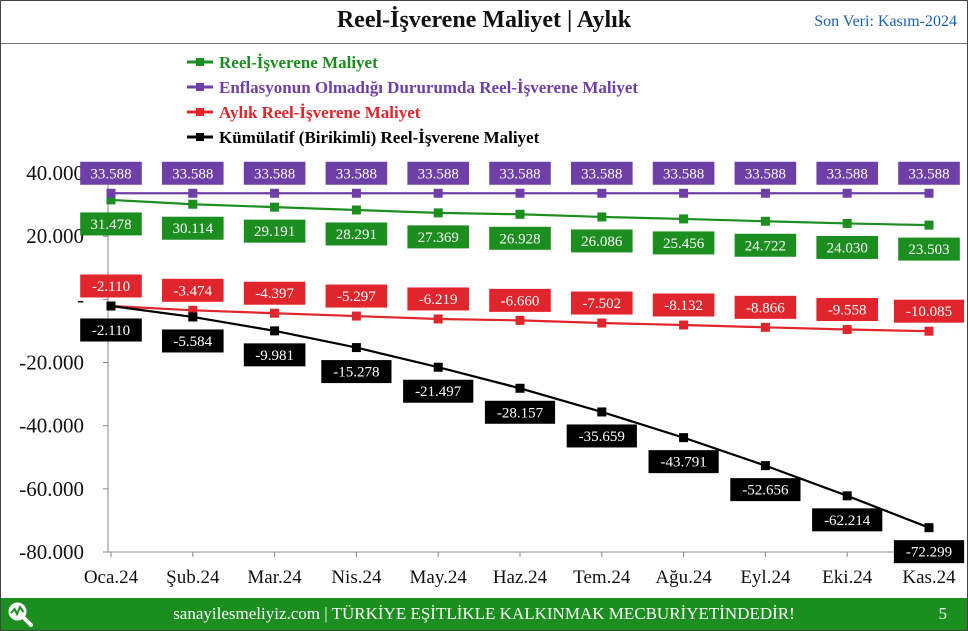  Describe the element at coordinates (193, 577) in the screenshot. I see `x-tick-label: Şub.24` at that location.